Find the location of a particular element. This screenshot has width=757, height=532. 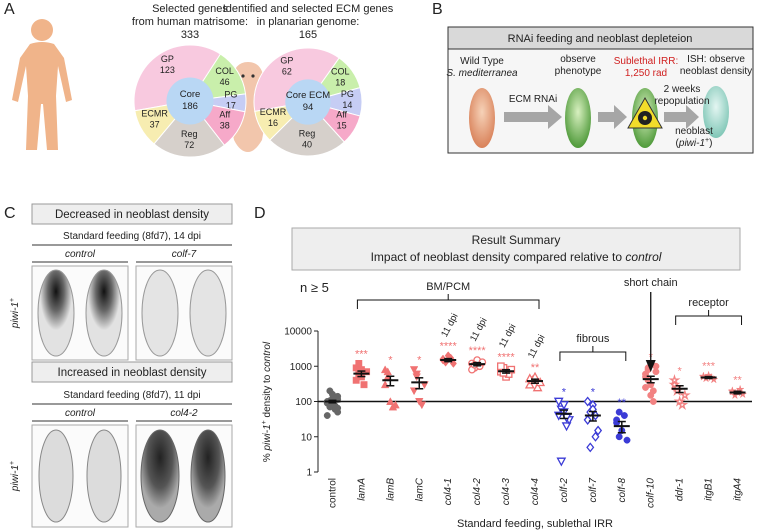

y-axis-label: % piwi-1+ density to control is located at coordinates (267, 401).